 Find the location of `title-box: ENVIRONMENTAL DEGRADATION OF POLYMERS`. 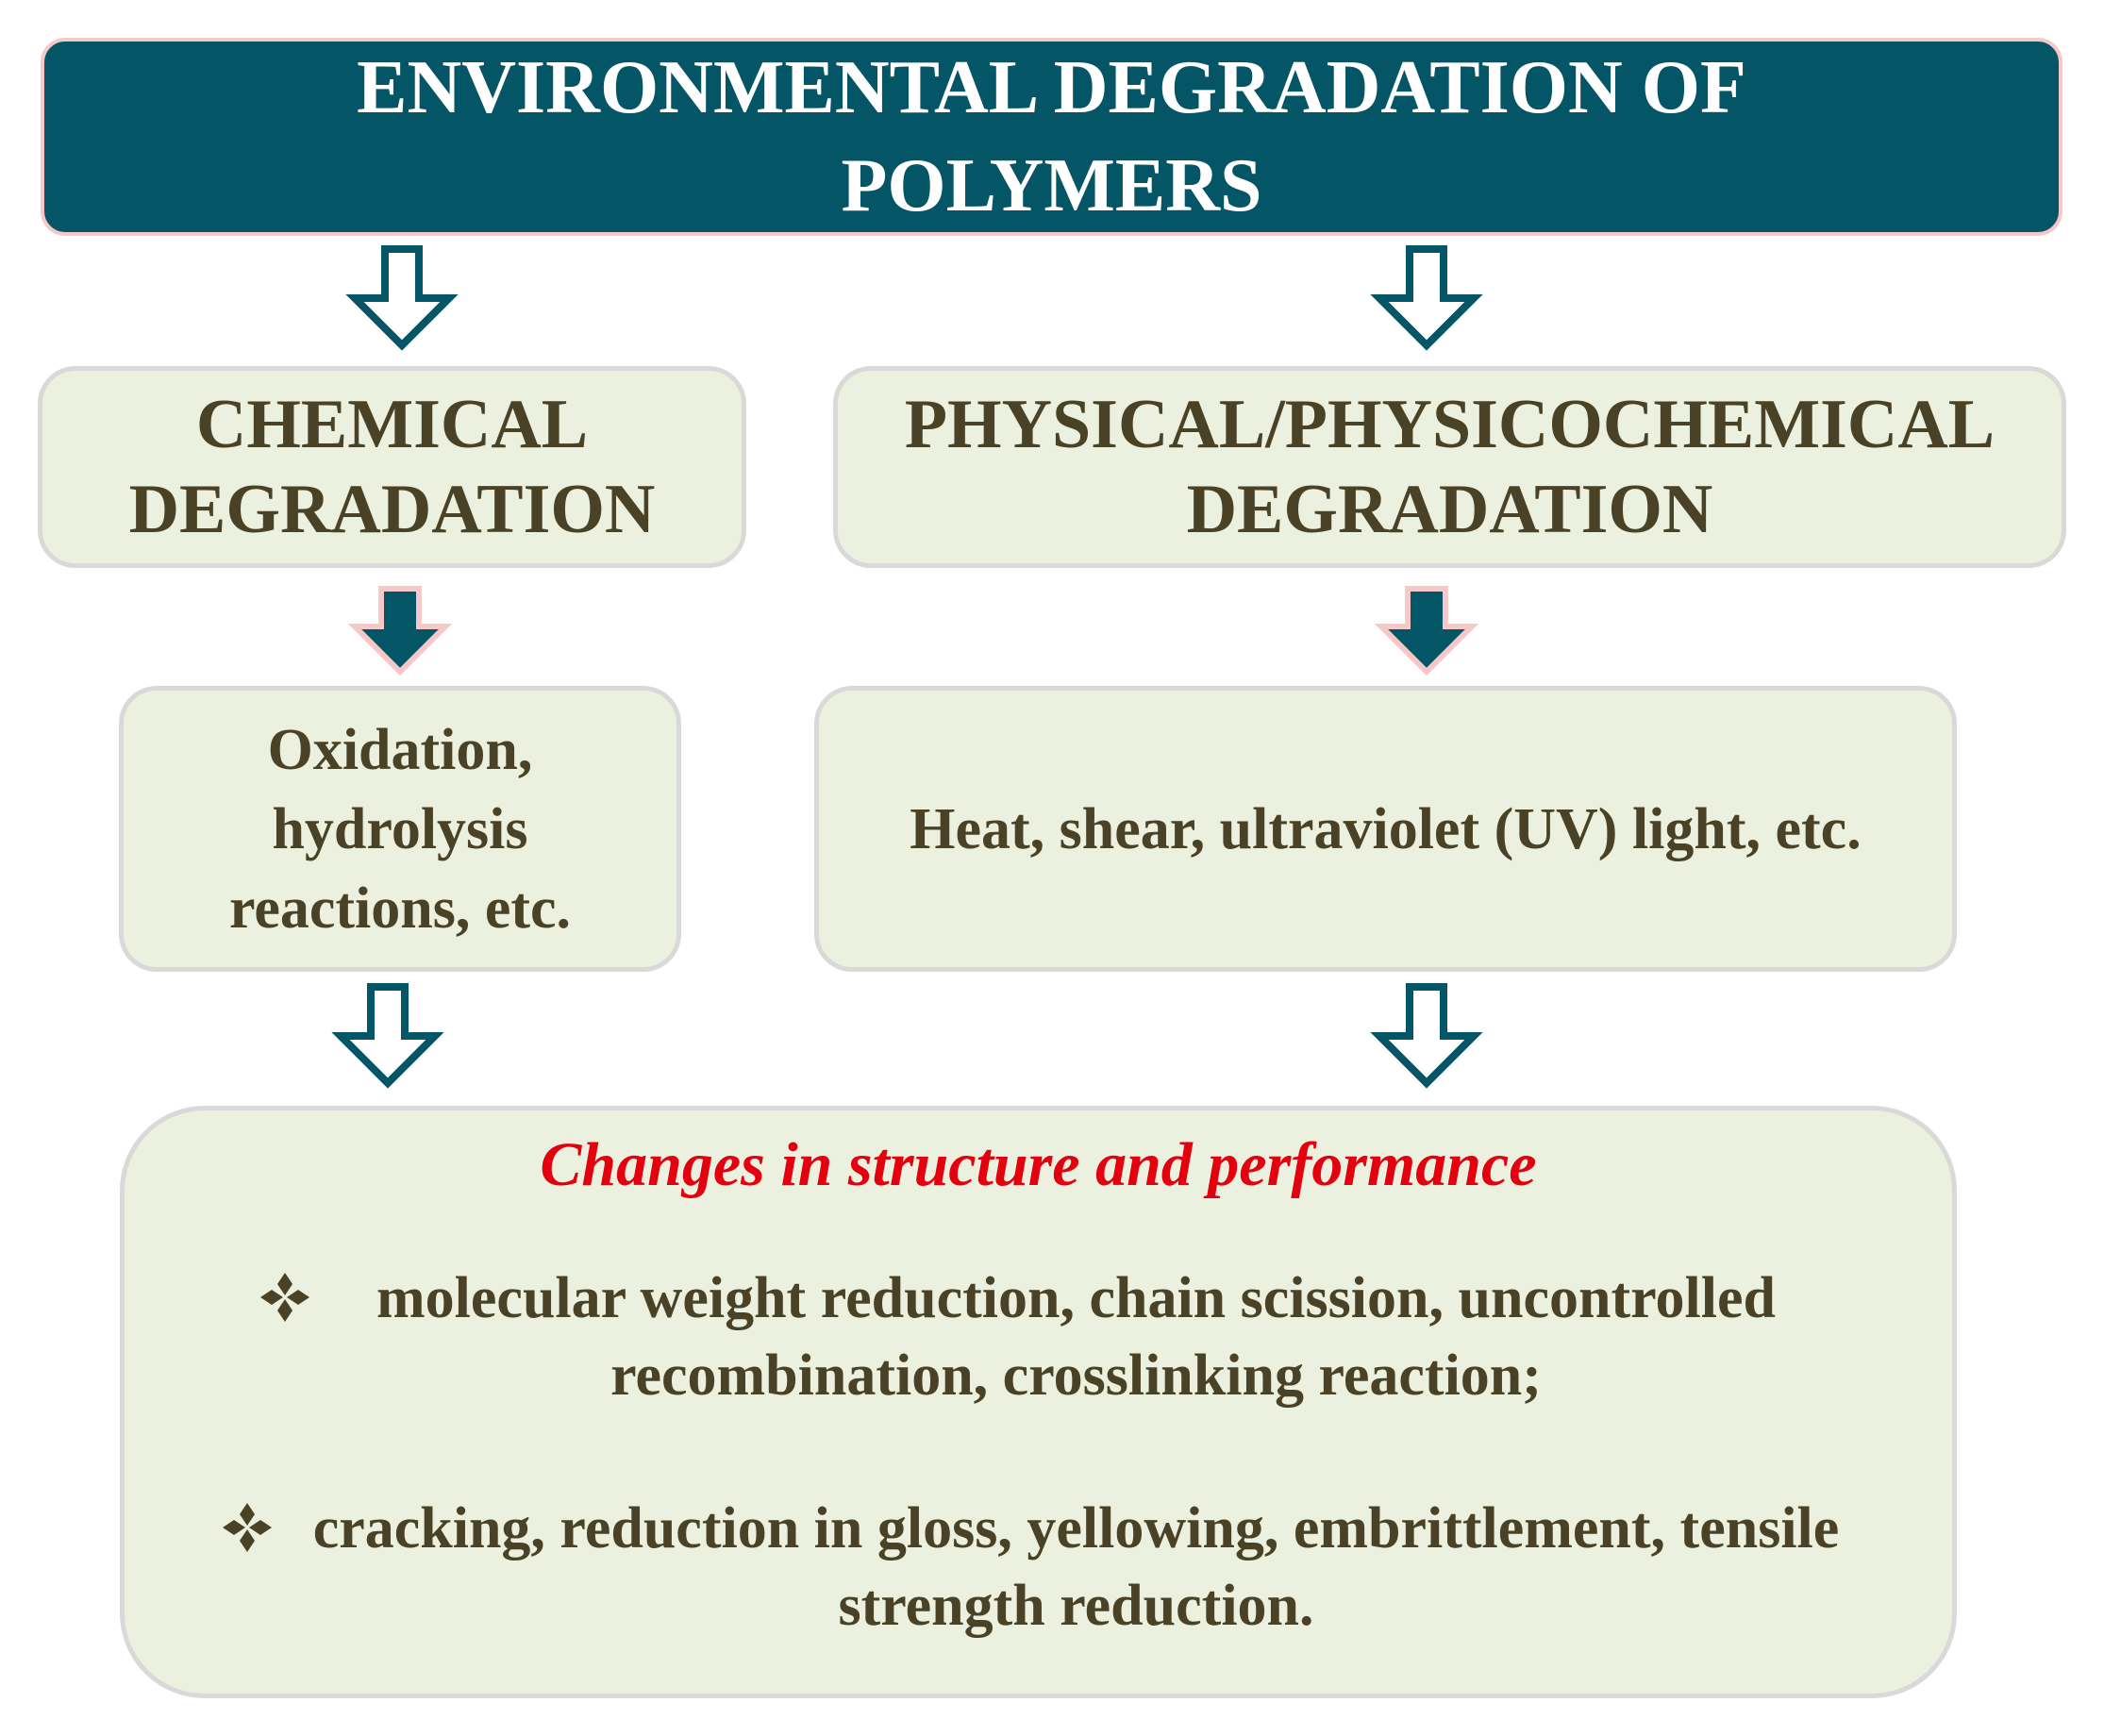

title-box: ENVIRONMENTAL DEGRADATION OF POLYMERS is located at coordinates (1051, 137).